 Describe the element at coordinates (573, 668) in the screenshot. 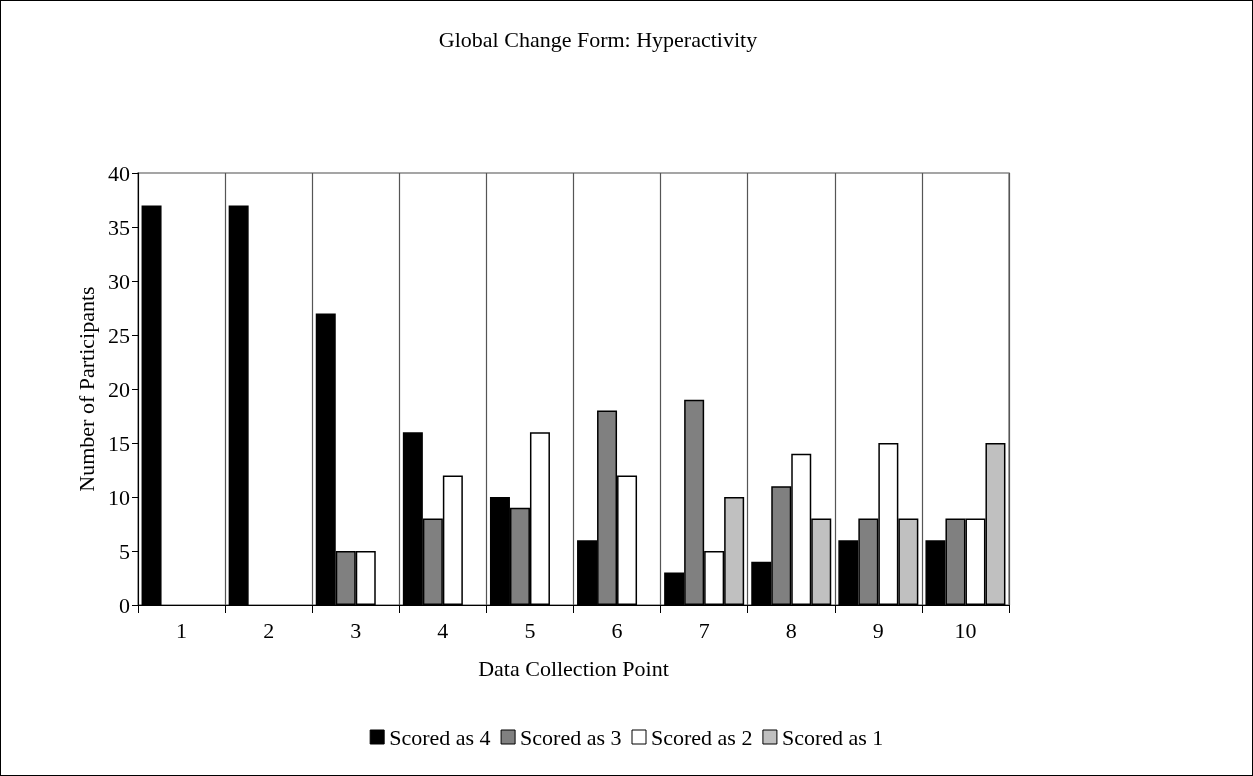

I see `x-axis-title: Data Collection Point` at that location.